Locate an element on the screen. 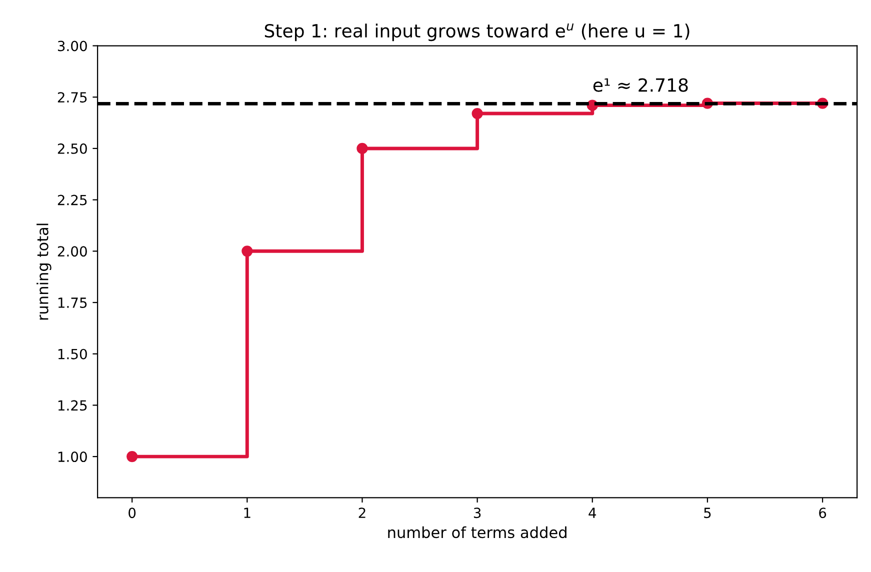 The width and height of the screenshot is (871, 572). y-tick-label: 1.25 is located at coordinates (72, 405).